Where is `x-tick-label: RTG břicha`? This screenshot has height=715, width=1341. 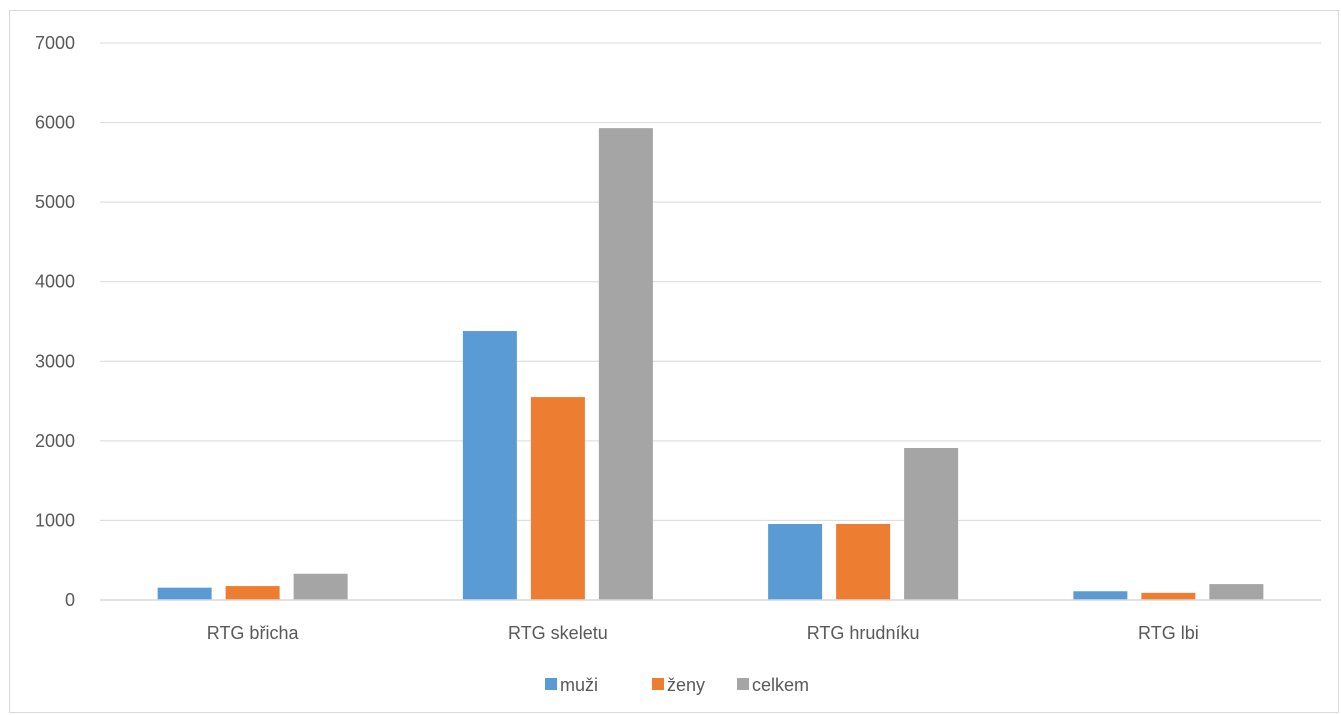
x-tick-label: RTG břicha is located at coordinates (253, 633).